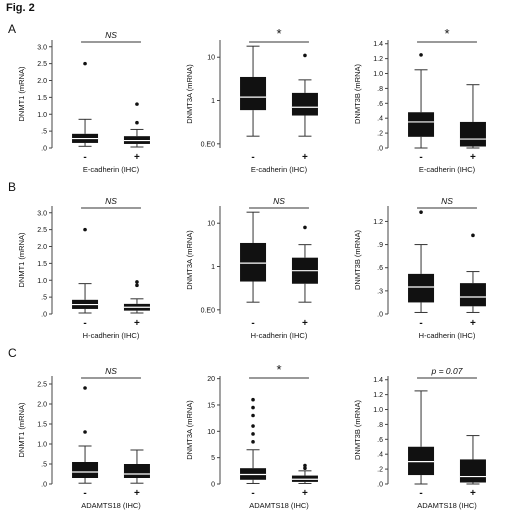 Image resolution: width=520 pixels, height=511 pixels. I want to click on box-plot-2: 0.E0 1 10 DNMT3A (mRNA) * - + E-cadherin (IHC), so click(251, 100).